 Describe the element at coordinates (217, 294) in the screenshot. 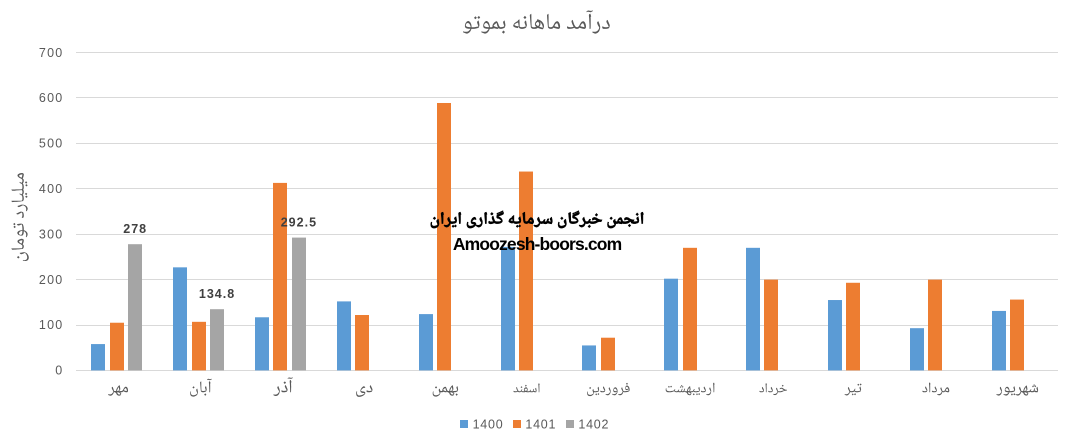

I see `svg-text: 134.8` at that location.